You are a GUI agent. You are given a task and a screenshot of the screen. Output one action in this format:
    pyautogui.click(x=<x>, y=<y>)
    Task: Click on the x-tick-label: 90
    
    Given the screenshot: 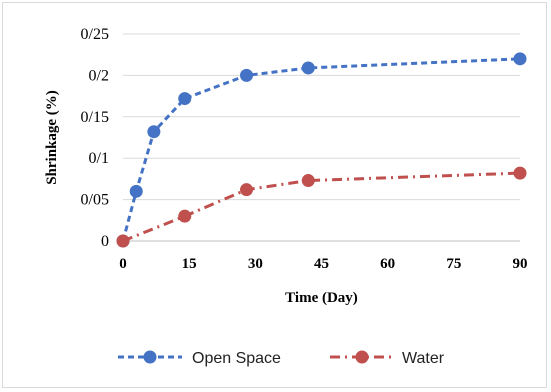 What is the action you would take?
    pyautogui.click(x=520, y=264)
    